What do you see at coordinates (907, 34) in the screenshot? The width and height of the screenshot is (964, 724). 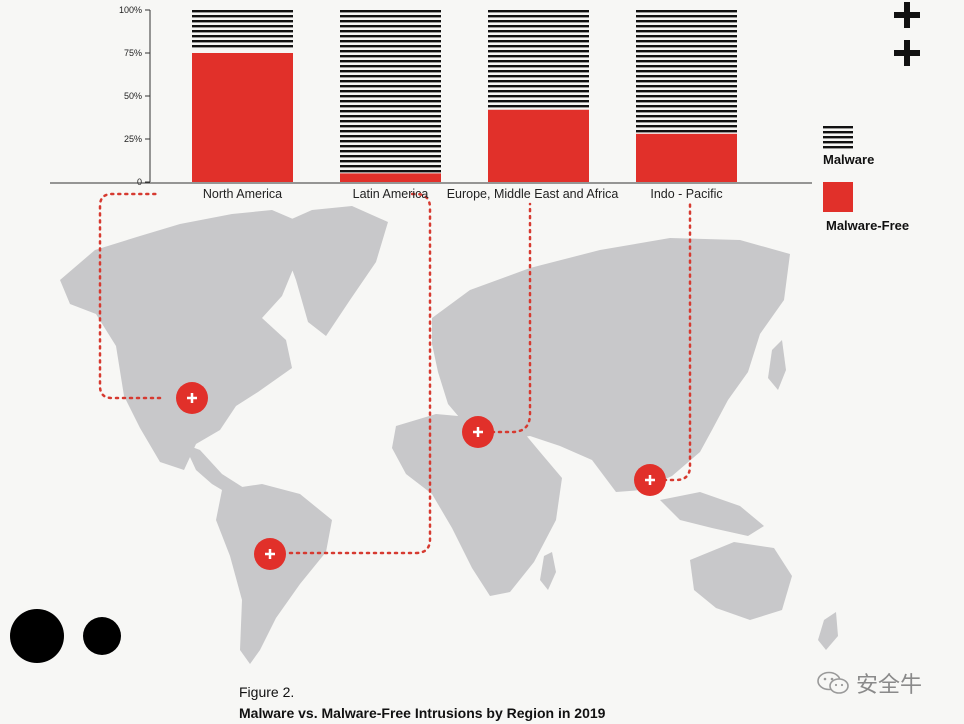 I see `decorative-plus-marks` at bounding box center [907, 34].